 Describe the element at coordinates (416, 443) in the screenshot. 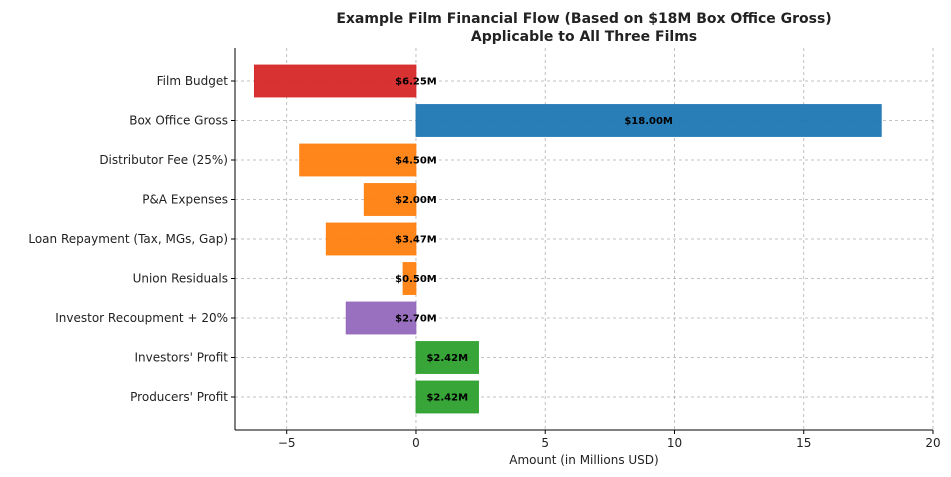

I see `x-tick-label: 0` at that location.